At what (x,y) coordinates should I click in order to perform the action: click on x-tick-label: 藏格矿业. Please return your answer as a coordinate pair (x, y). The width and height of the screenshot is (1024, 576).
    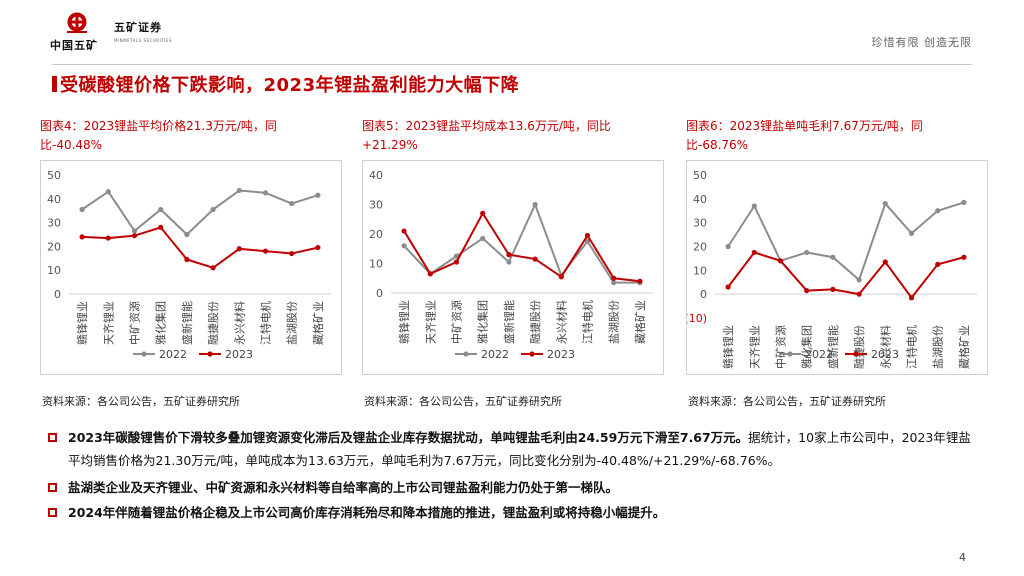
    Looking at the image, I should click on (640, 322).